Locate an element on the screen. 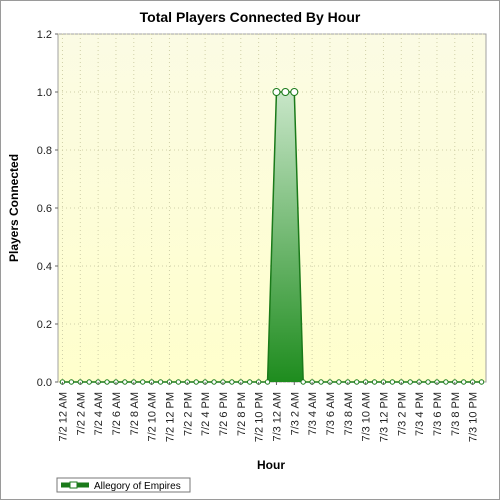 The width and height of the screenshot is (500, 500). x-tick-label: 7/2 4 AM is located at coordinates (99, 413).